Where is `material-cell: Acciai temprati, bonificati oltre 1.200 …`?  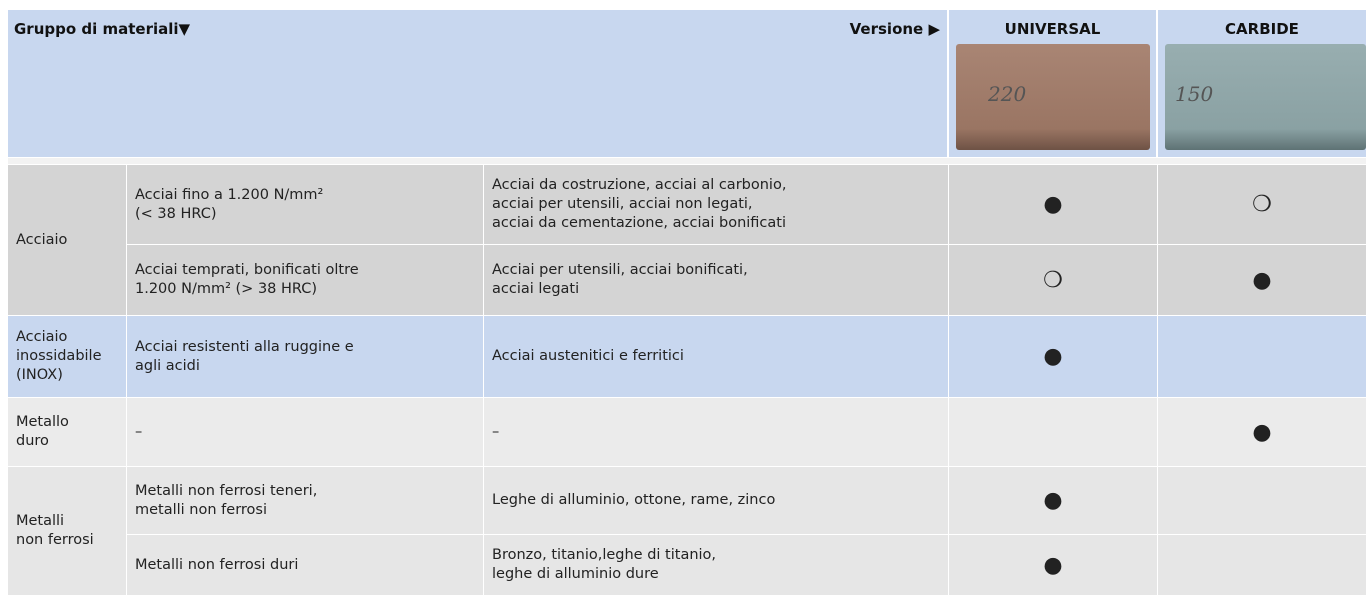 material-cell: Acciai temprati, bonificati oltre 1.200 … is located at coordinates (305, 280).